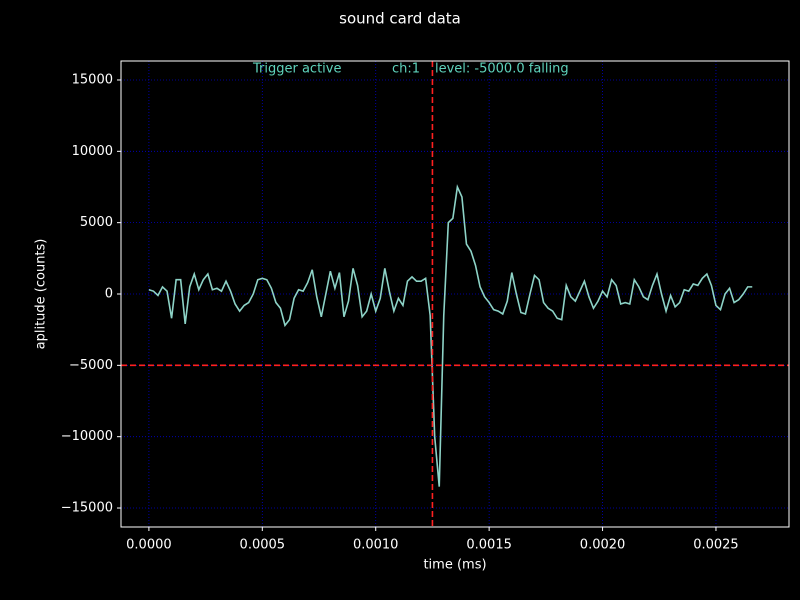 The image size is (800, 600). I want to click on trigger-annotation: level: -5000.0 falling, so click(502, 69).